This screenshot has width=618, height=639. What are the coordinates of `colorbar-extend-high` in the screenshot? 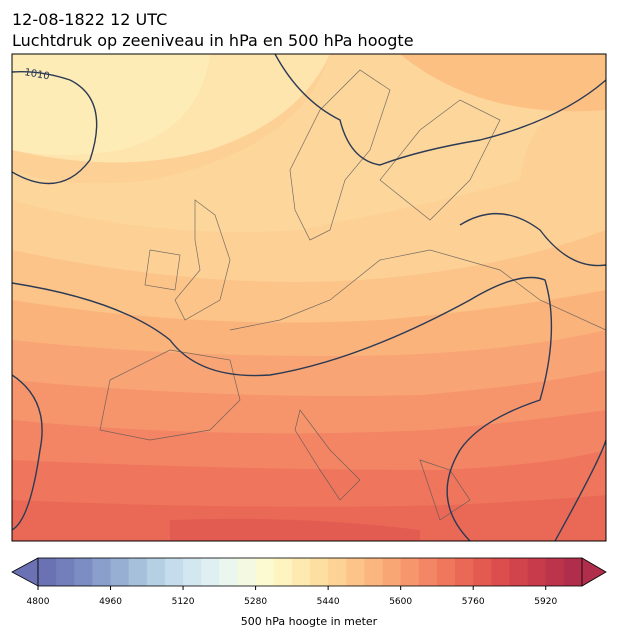 It's located at (594, 572).